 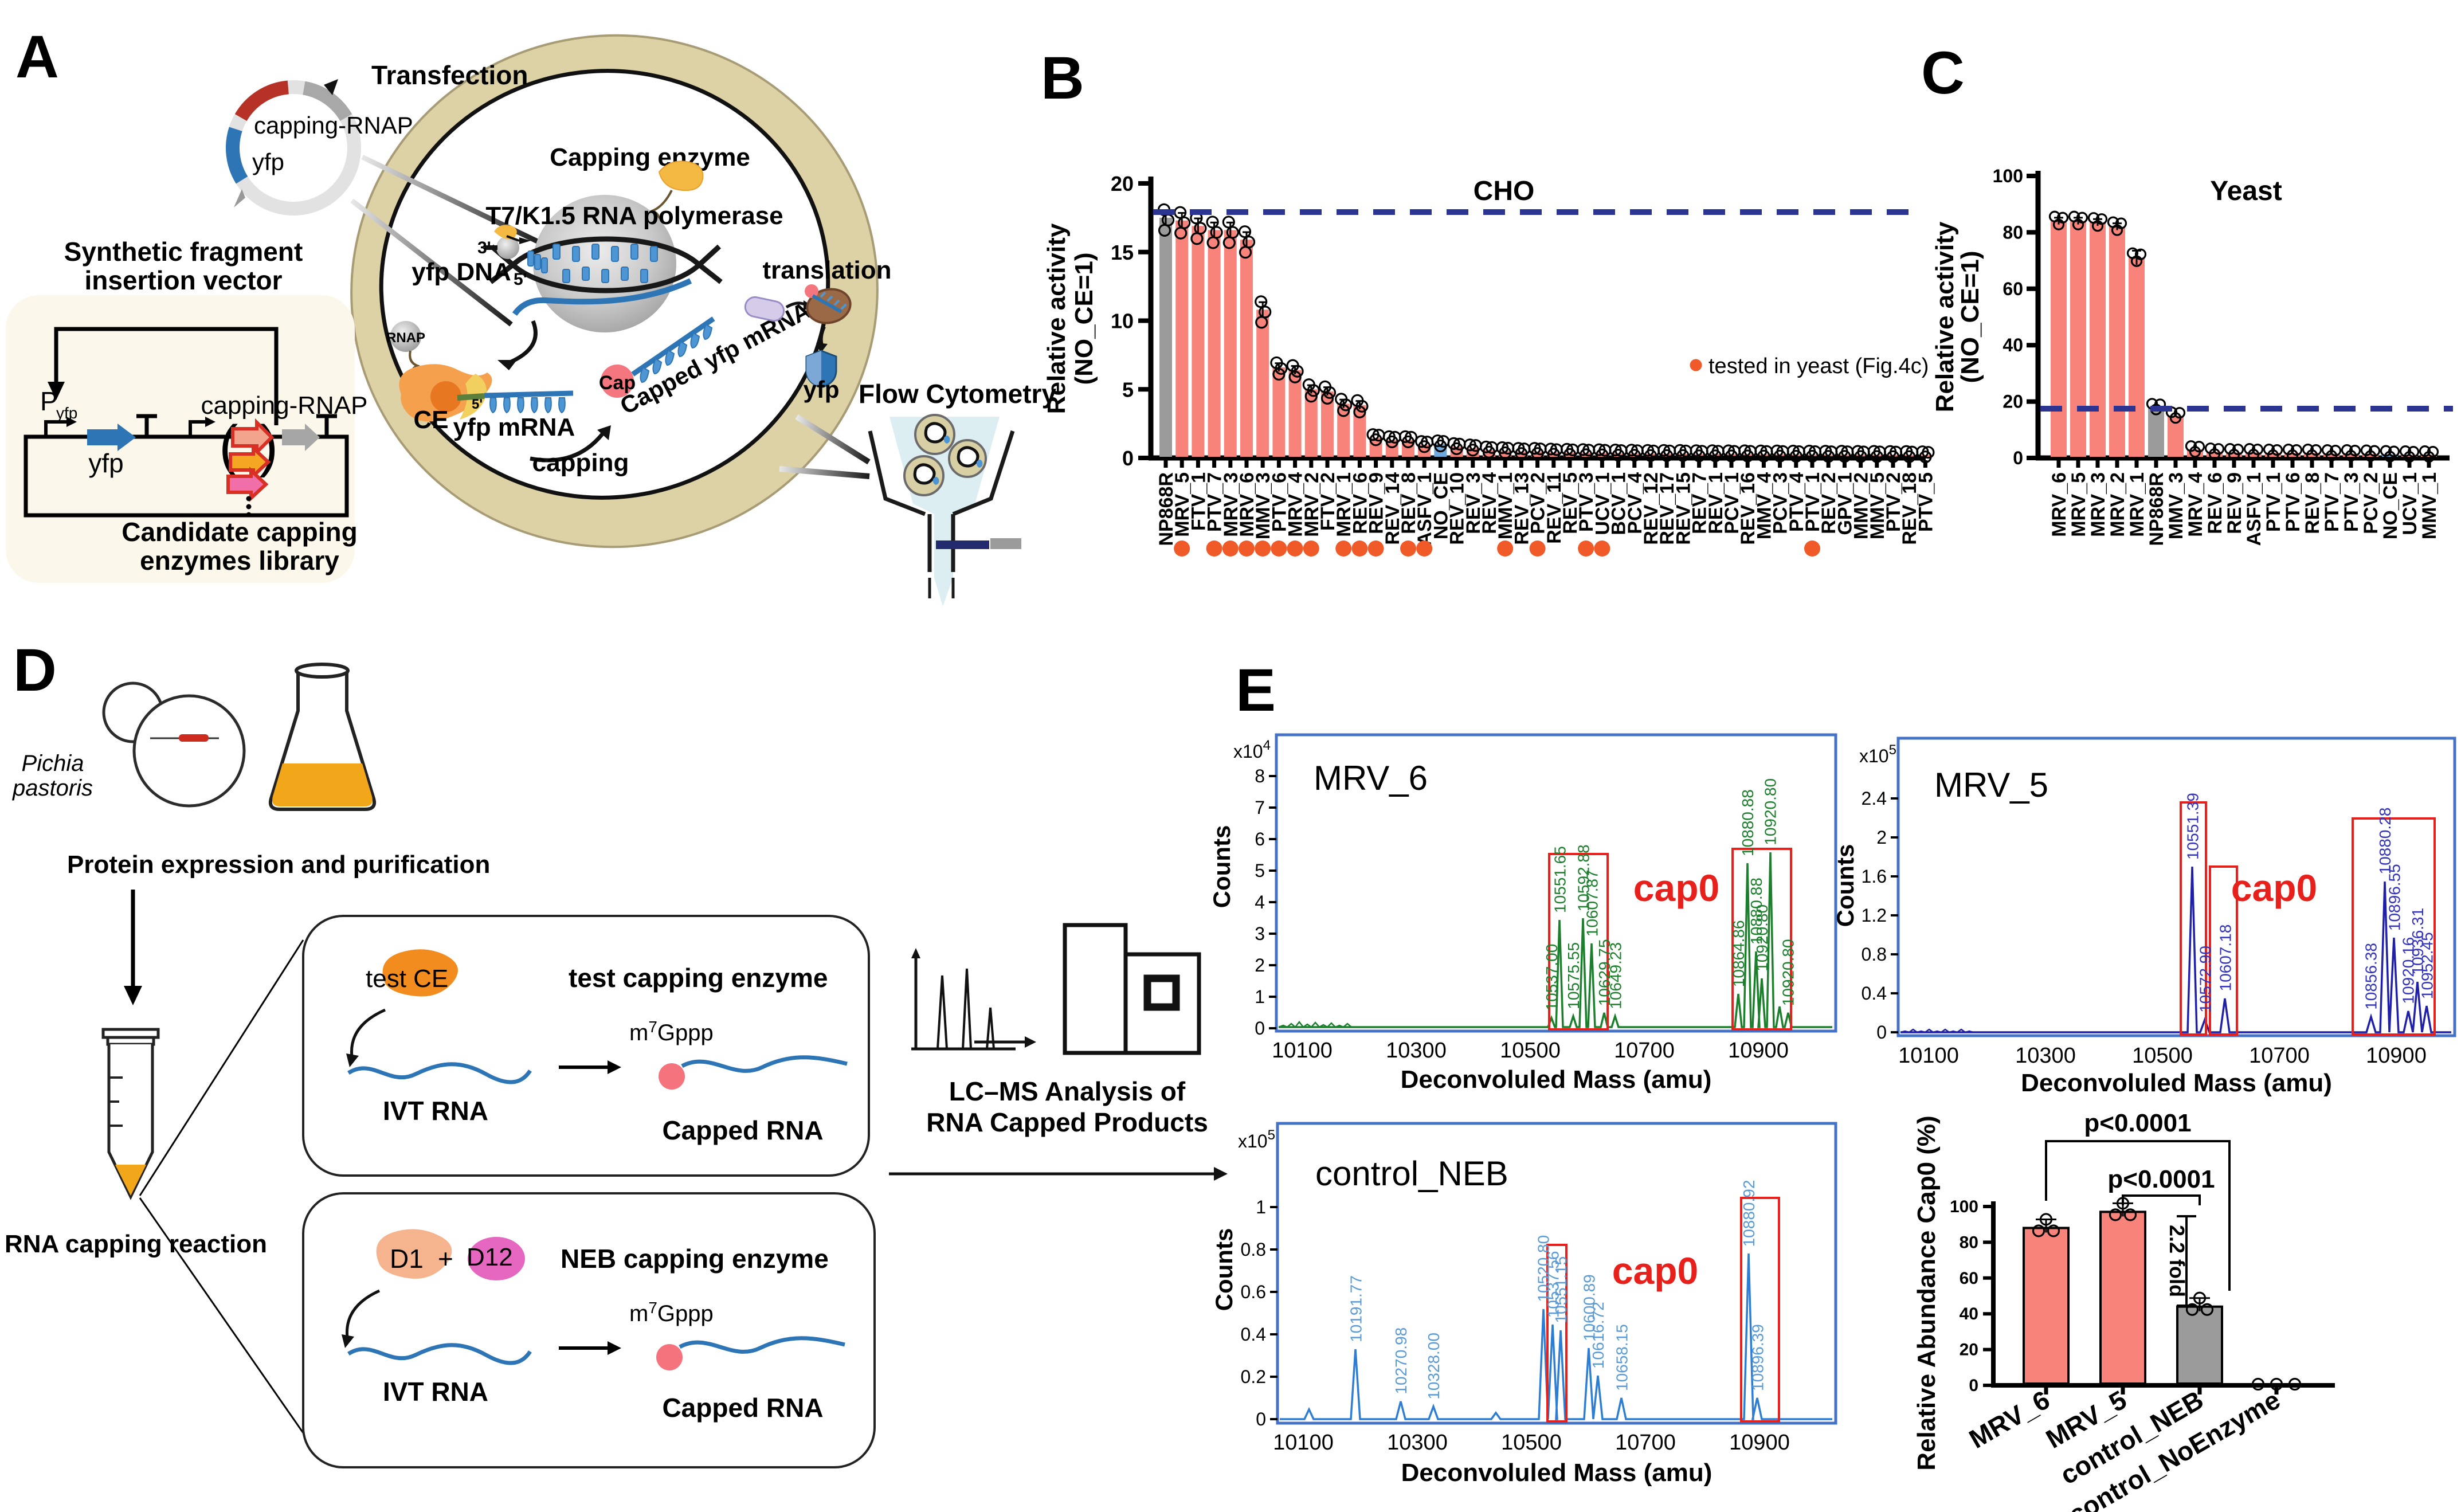 What do you see at coordinates (1894, 502) in the screenshot?
I see `svg-text: PTV_2` at bounding box center [1894, 502].